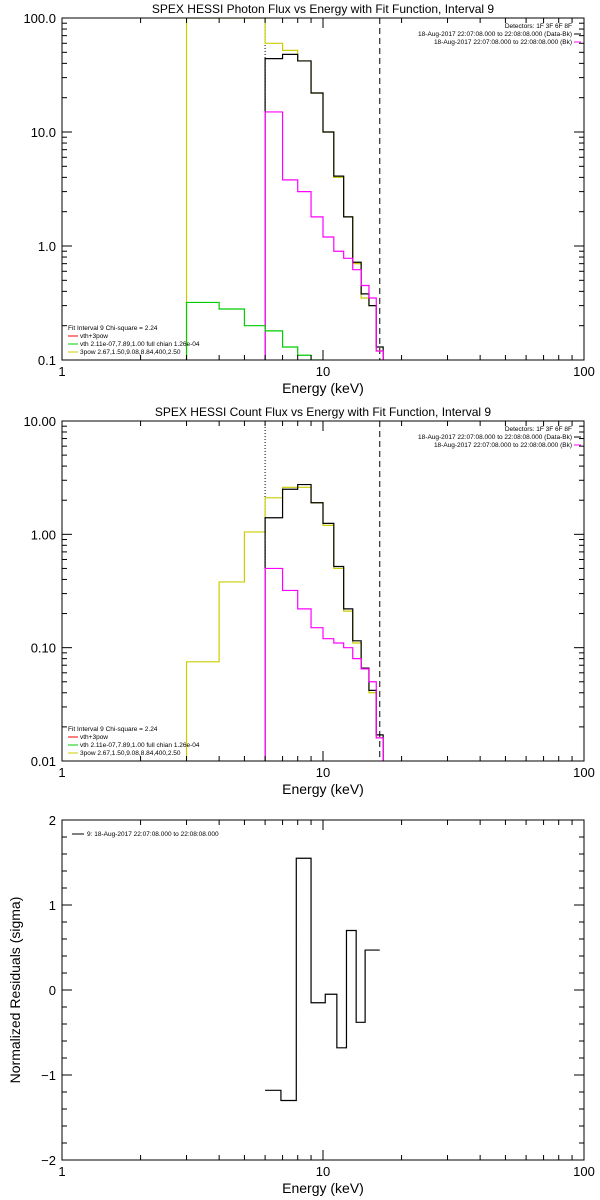  Describe the element at coordinates (43, 132) in the screenshot. I see `y-tick-label: 10.0` at that location.